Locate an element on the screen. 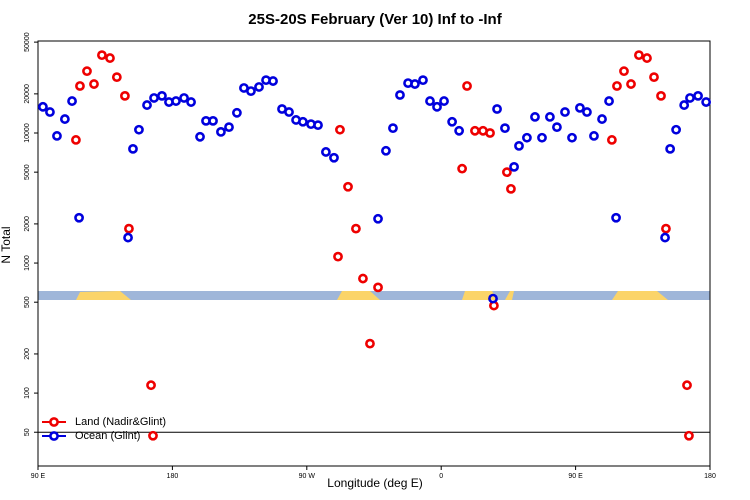 This screenshot has width=750, height=500. legend-label: Ocean (Glint) is located at coordinates (107, 436).